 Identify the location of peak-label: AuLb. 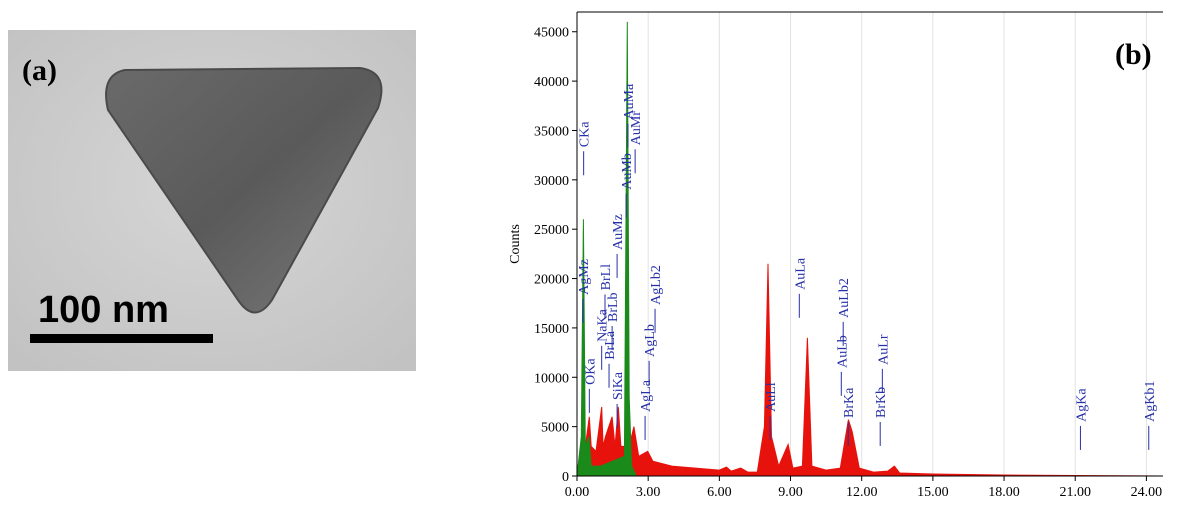
(842, 351).